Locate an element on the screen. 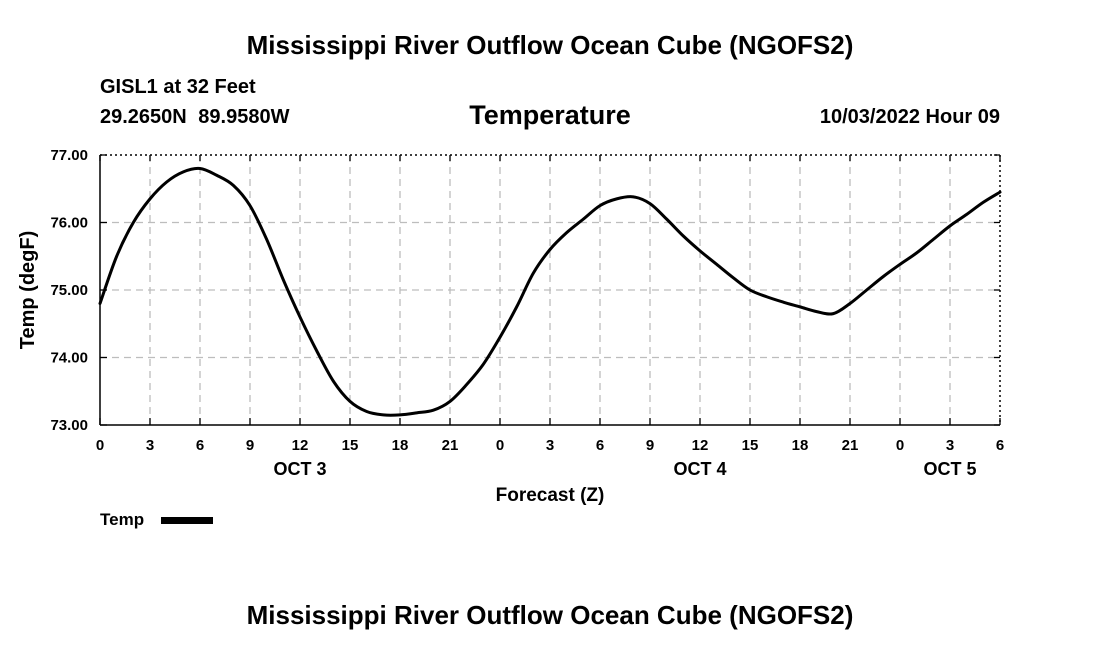  y-tick-label: 75.00 is located at coordinates (69, 290).